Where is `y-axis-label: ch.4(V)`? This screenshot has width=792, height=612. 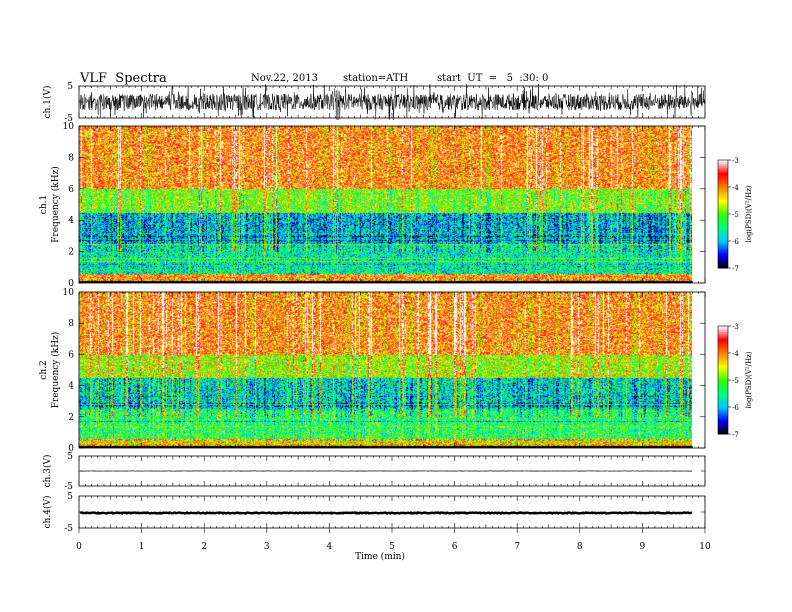 y-axis-label: ch.4(V) is located at coordinates (47, 512).